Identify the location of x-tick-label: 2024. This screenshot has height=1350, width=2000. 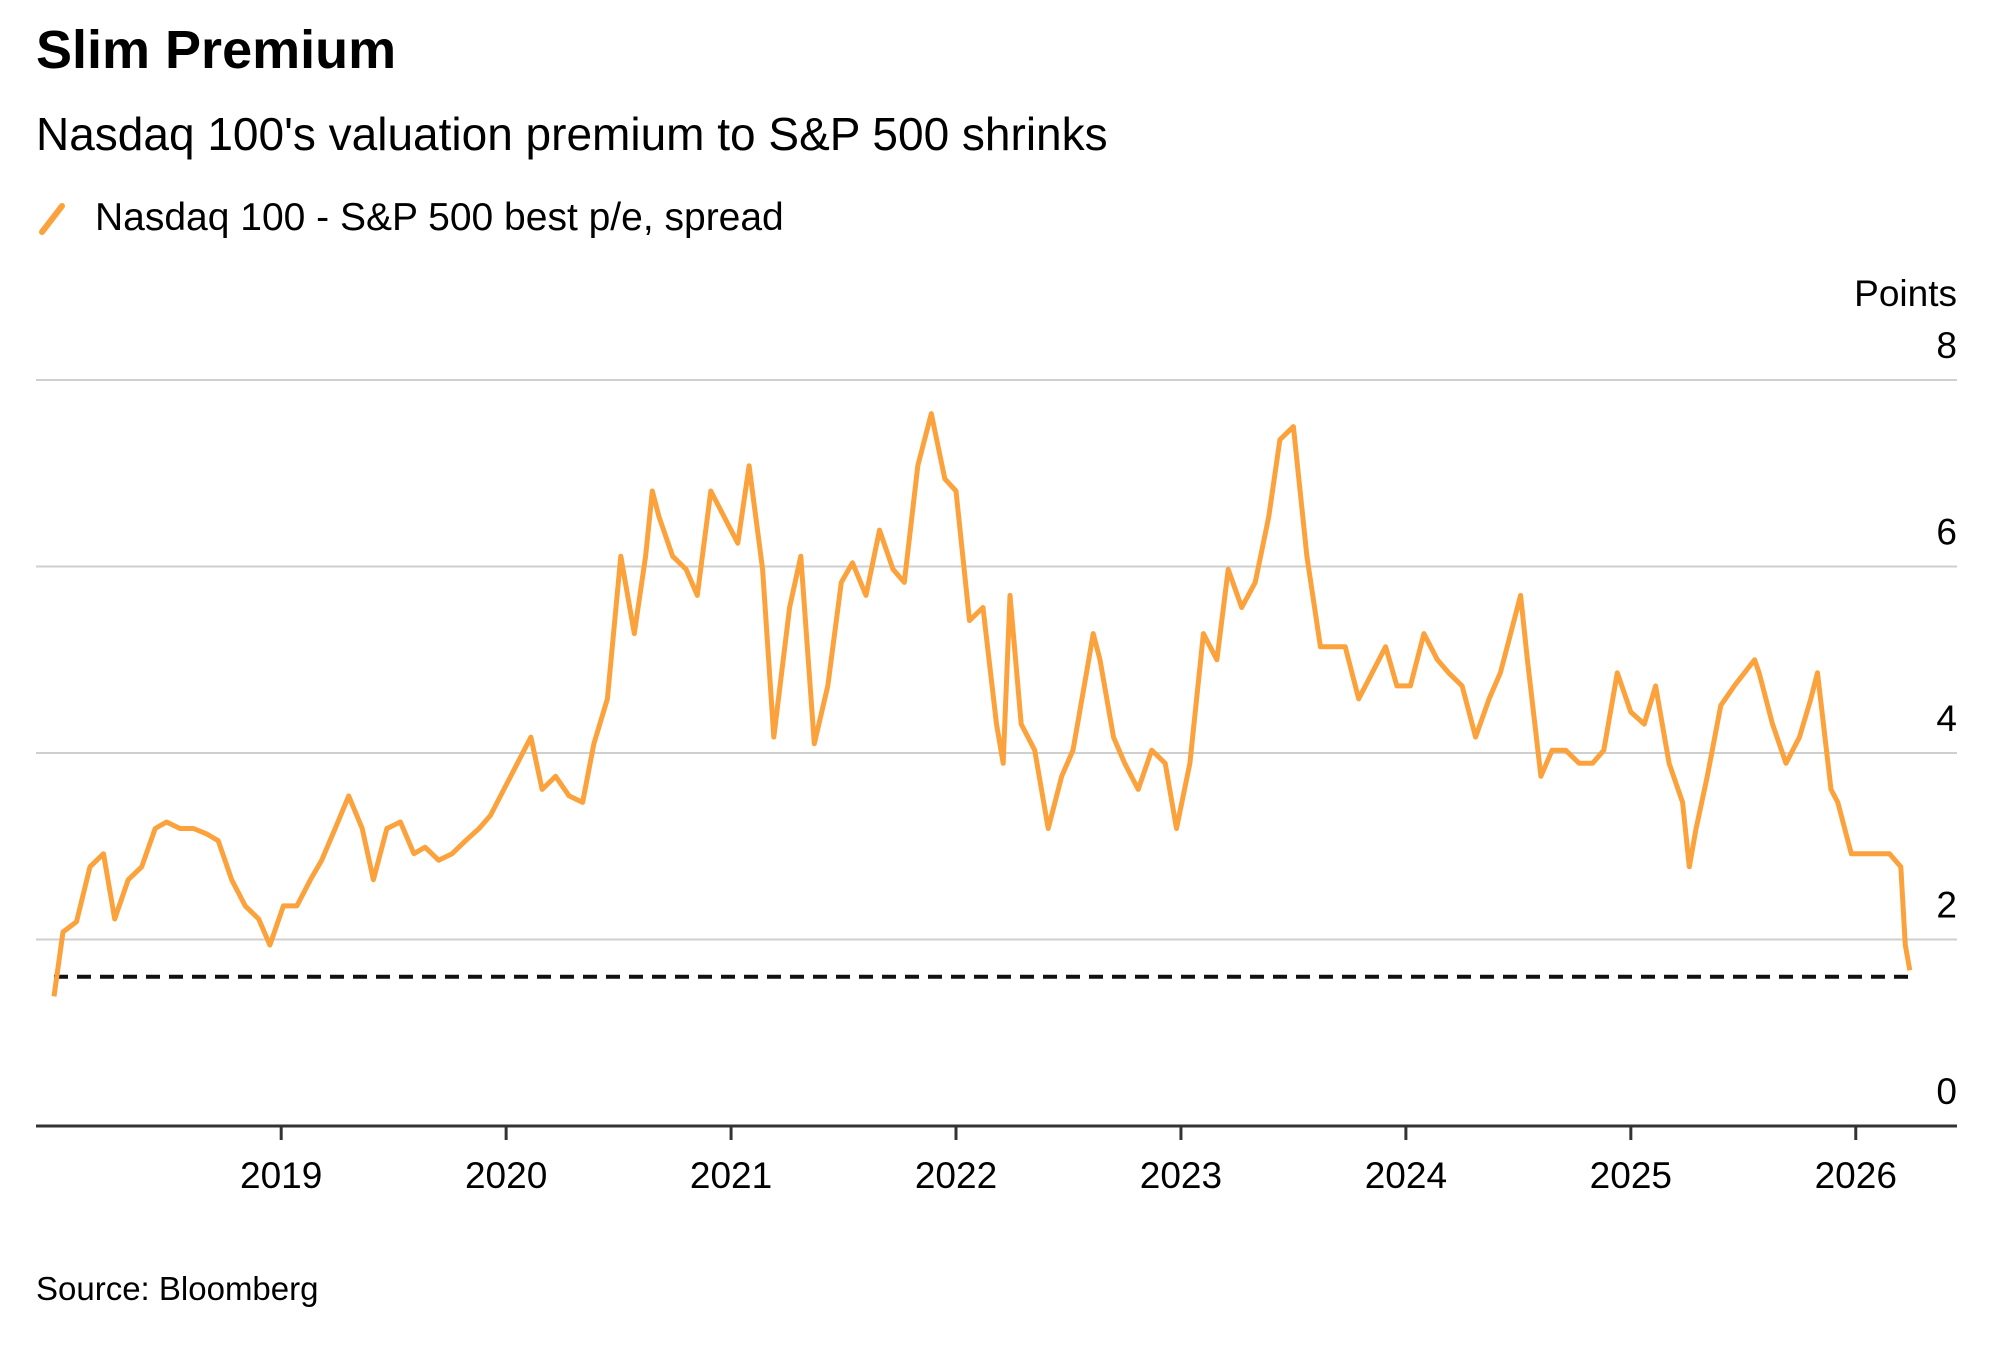
(1406, 1175).